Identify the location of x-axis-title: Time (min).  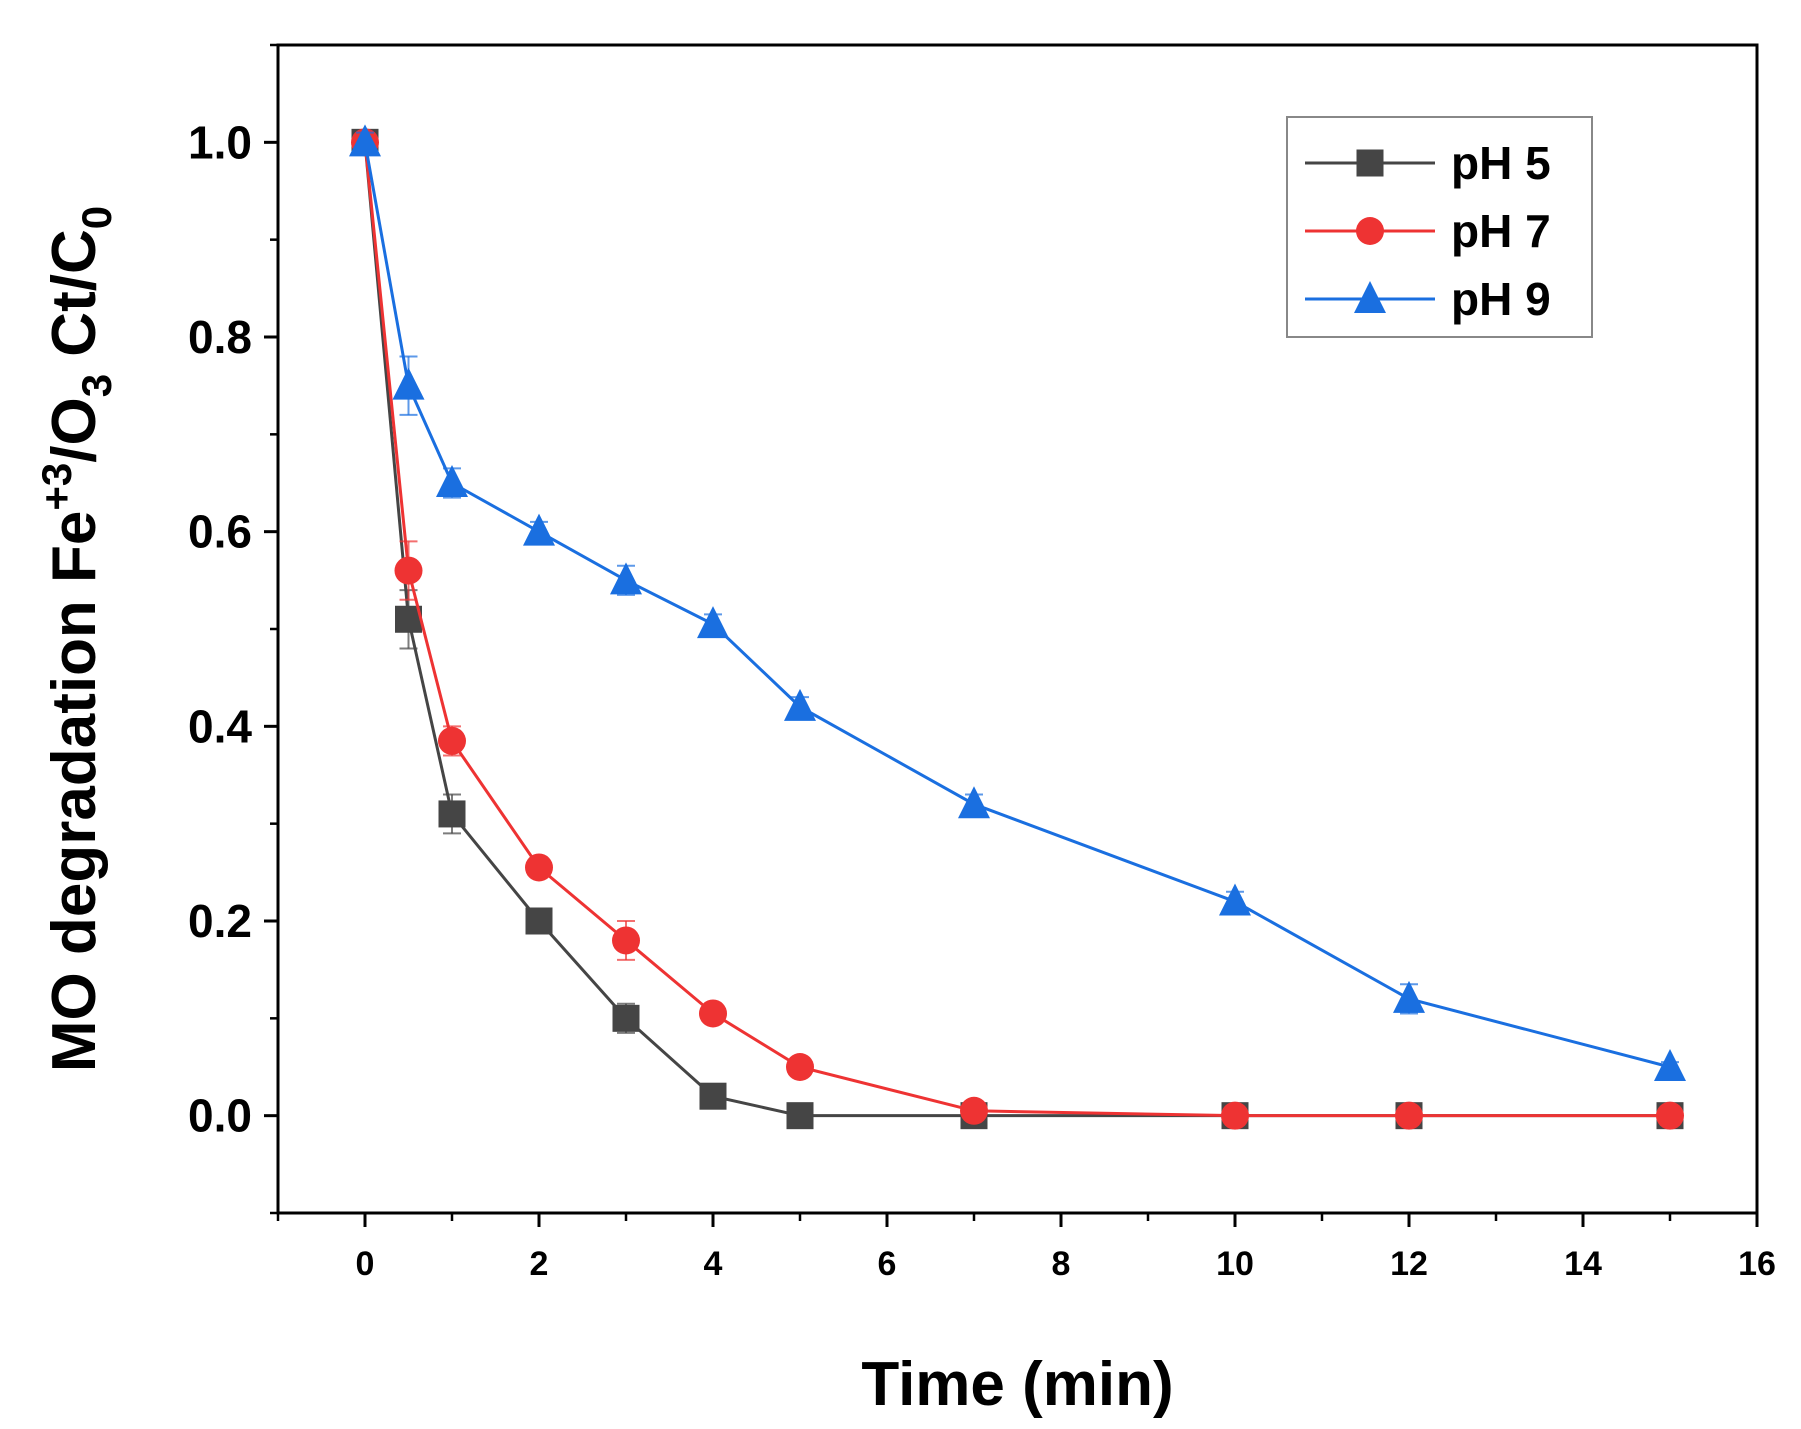
(1017, 1384).